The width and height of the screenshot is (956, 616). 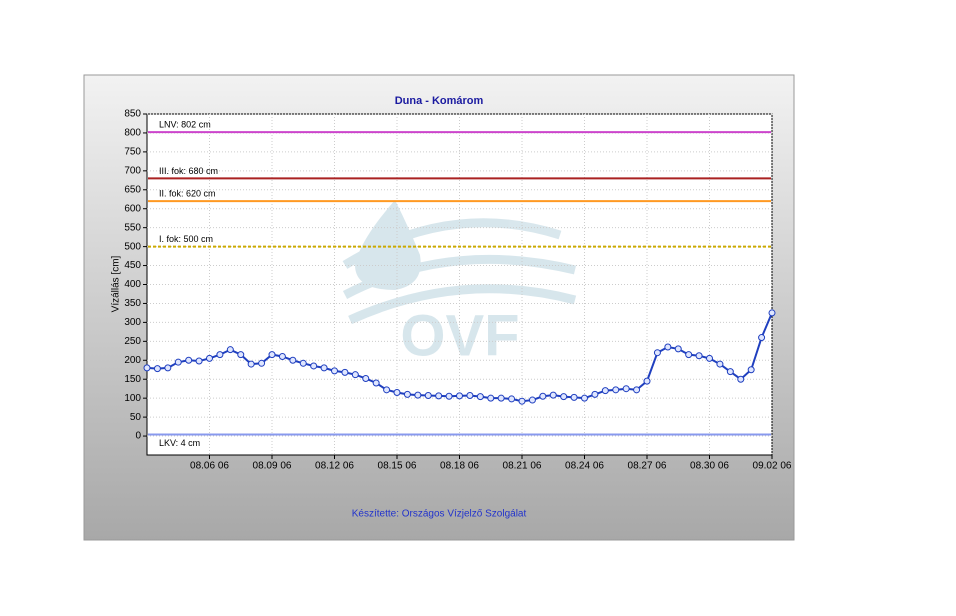 I want to click on chart-title: Duna - Komárom, so click(x=439, y=101).